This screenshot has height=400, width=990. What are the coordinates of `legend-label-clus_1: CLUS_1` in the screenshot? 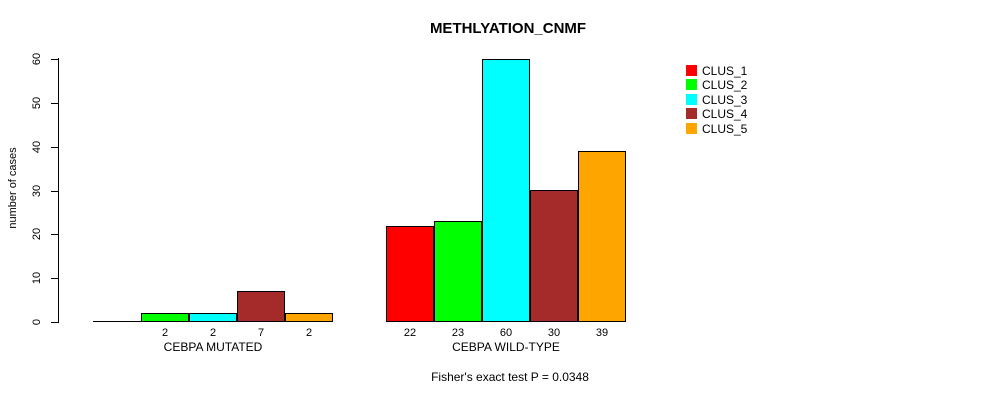 It's located at (725, 71).